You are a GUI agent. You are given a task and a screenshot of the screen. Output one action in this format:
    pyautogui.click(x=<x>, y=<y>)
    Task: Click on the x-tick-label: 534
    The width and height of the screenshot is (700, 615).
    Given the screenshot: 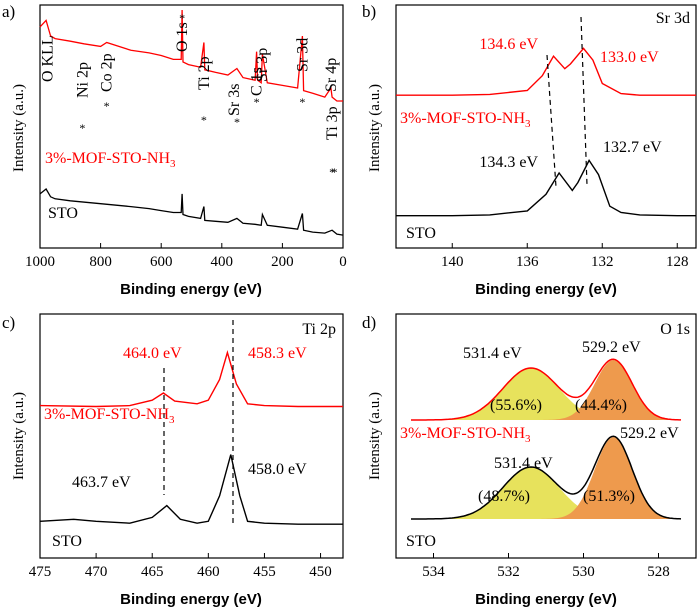 What is the action you would take?
    pyautogui.click(x=433, y=572)
    